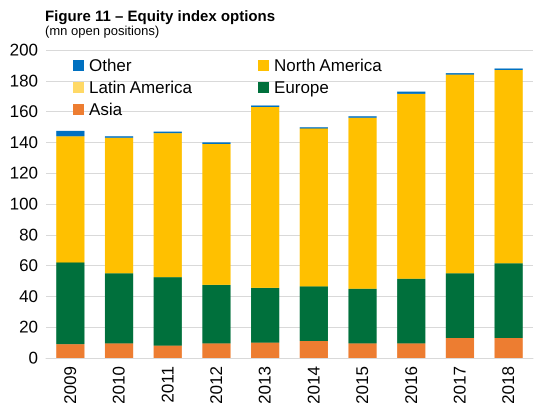  I want to click on y-tick-label: 0, so click(33, 358).